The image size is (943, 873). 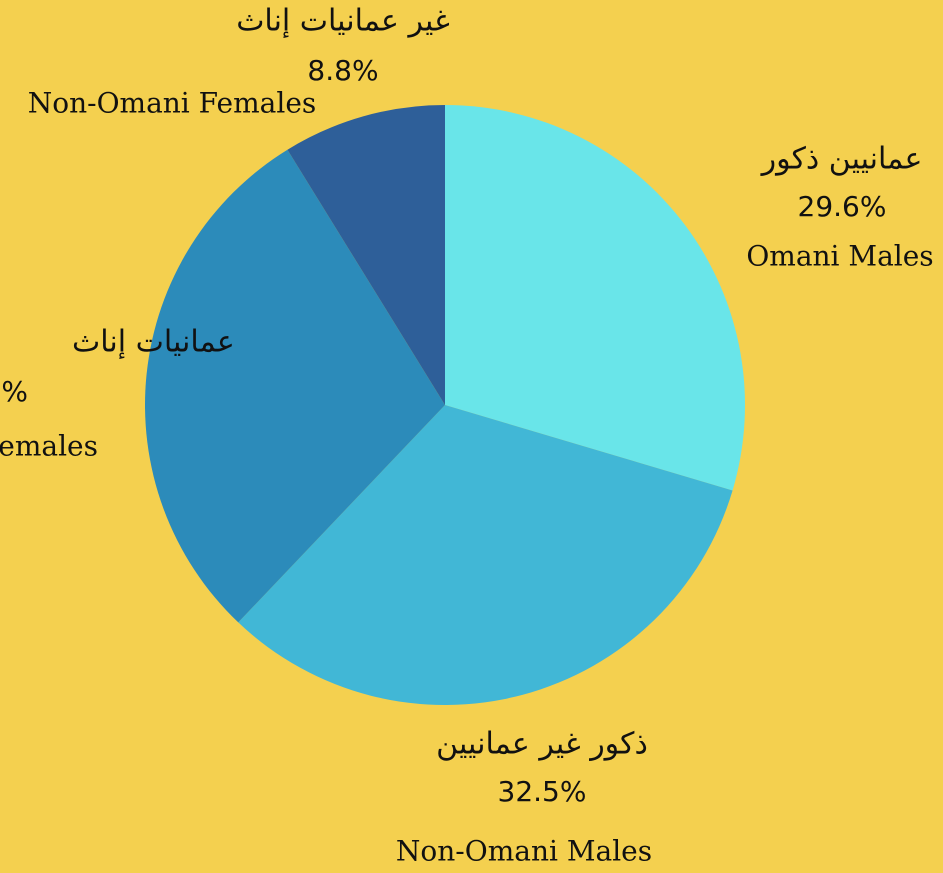 What do you see at coordinates (153, 342) in the screenshot?
I see `slice-arabic-label: عمانيات إناث` at bounding box center [153, 342].